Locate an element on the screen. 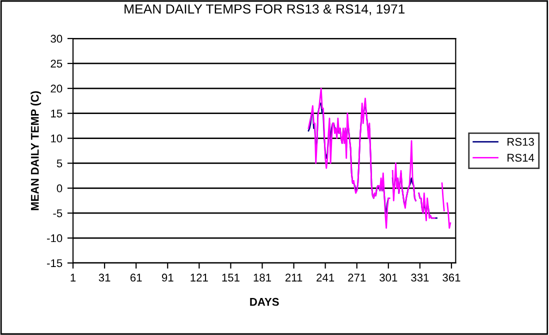 The height and width of the screenshot is (335, 549). x-tick-label: 301 is located at coordinates (389, 278).